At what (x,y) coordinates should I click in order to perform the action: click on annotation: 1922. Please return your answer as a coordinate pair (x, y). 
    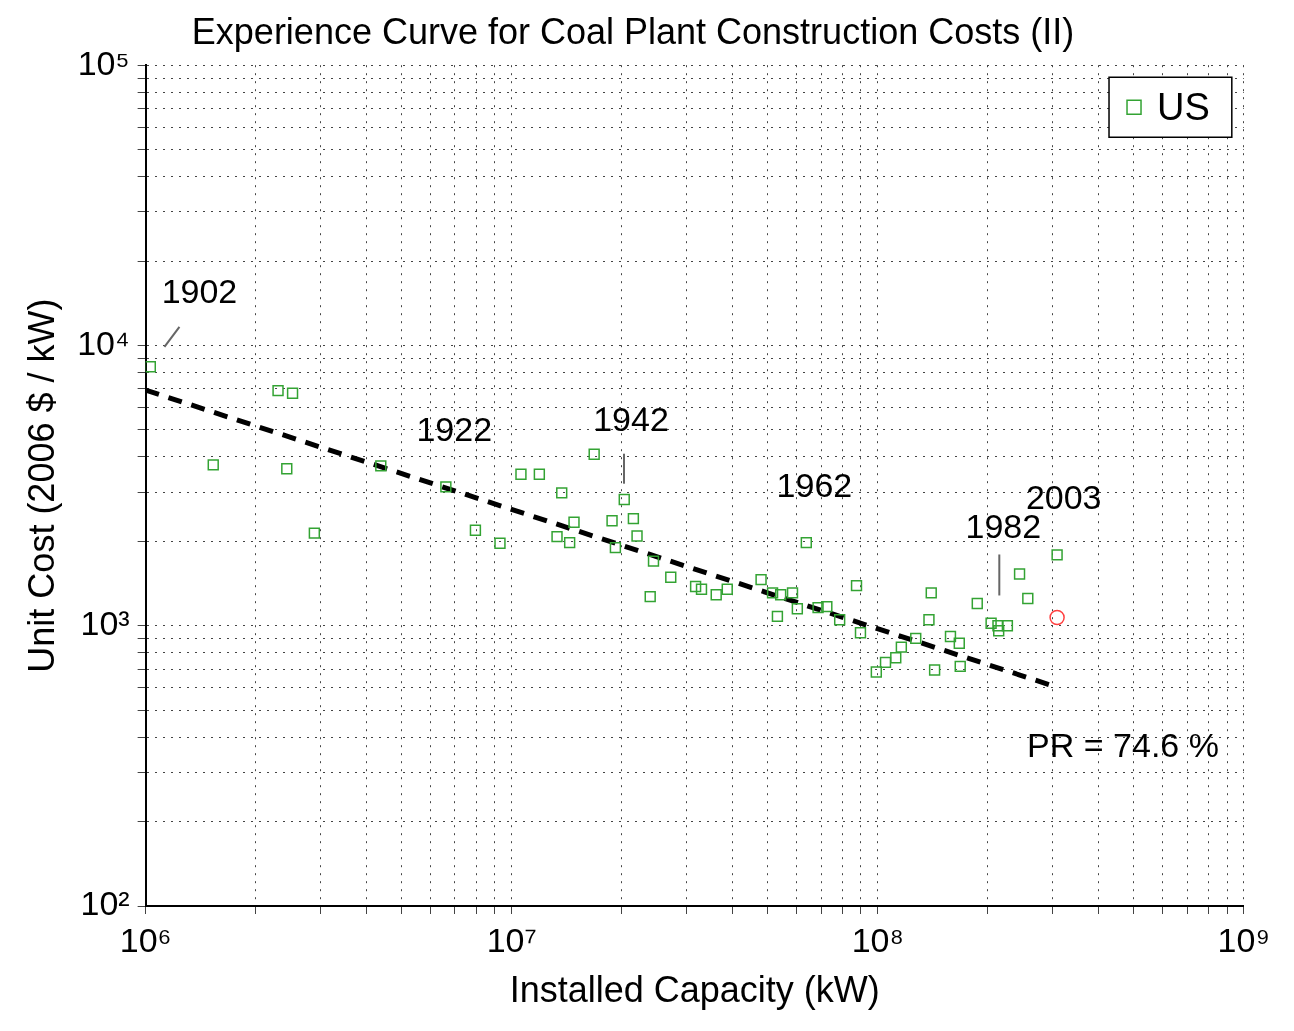
    Looking at the image, I should click on (454, 429).